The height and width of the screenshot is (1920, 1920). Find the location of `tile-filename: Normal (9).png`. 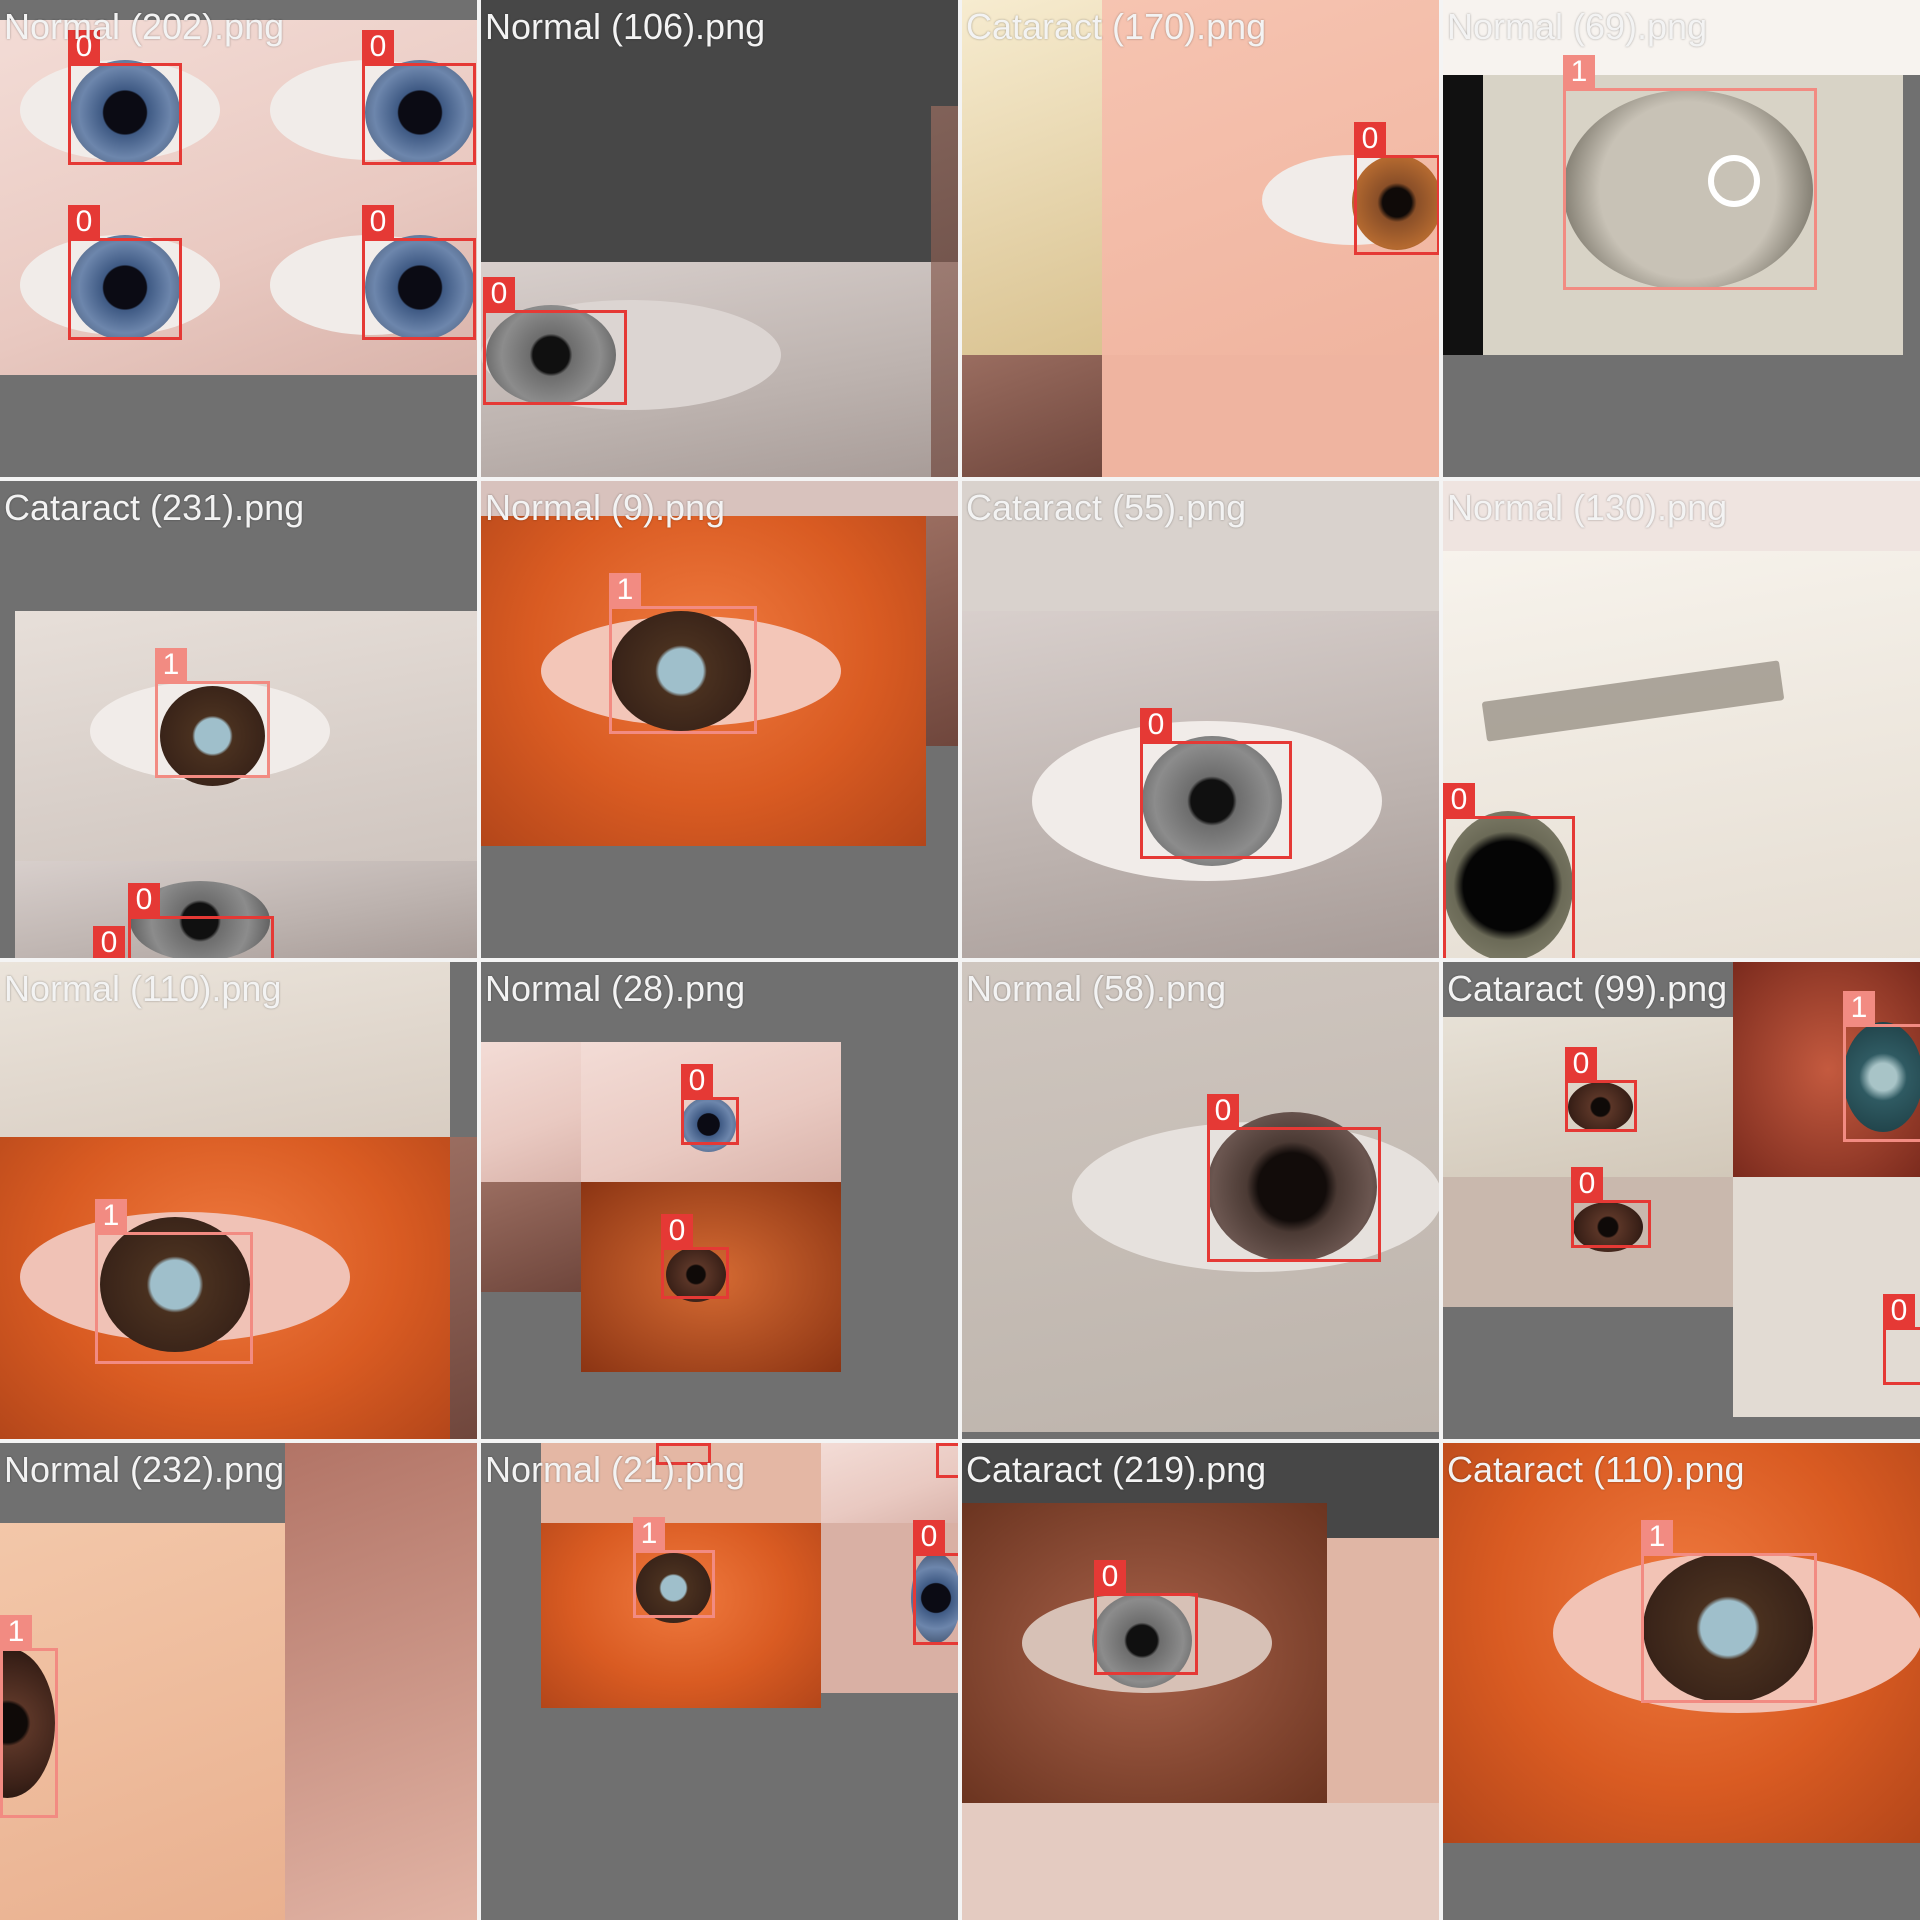

tile-filename: Normal (9).png is located at coordinates (605, 507).